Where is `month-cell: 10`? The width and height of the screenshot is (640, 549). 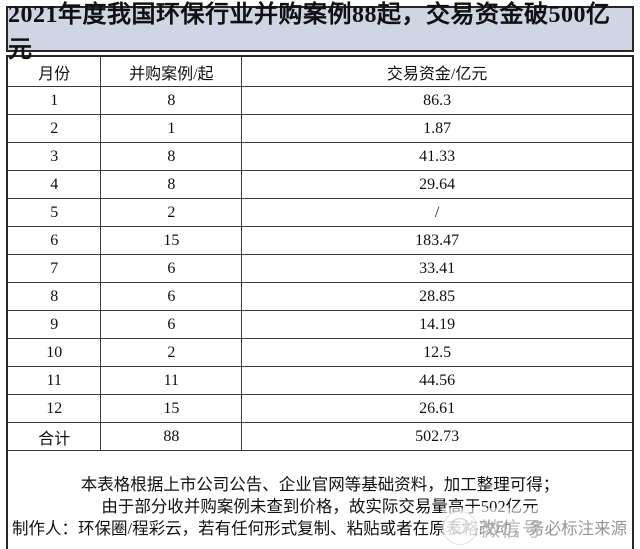
month-cell: 10 is located at coordinates (54, 352).